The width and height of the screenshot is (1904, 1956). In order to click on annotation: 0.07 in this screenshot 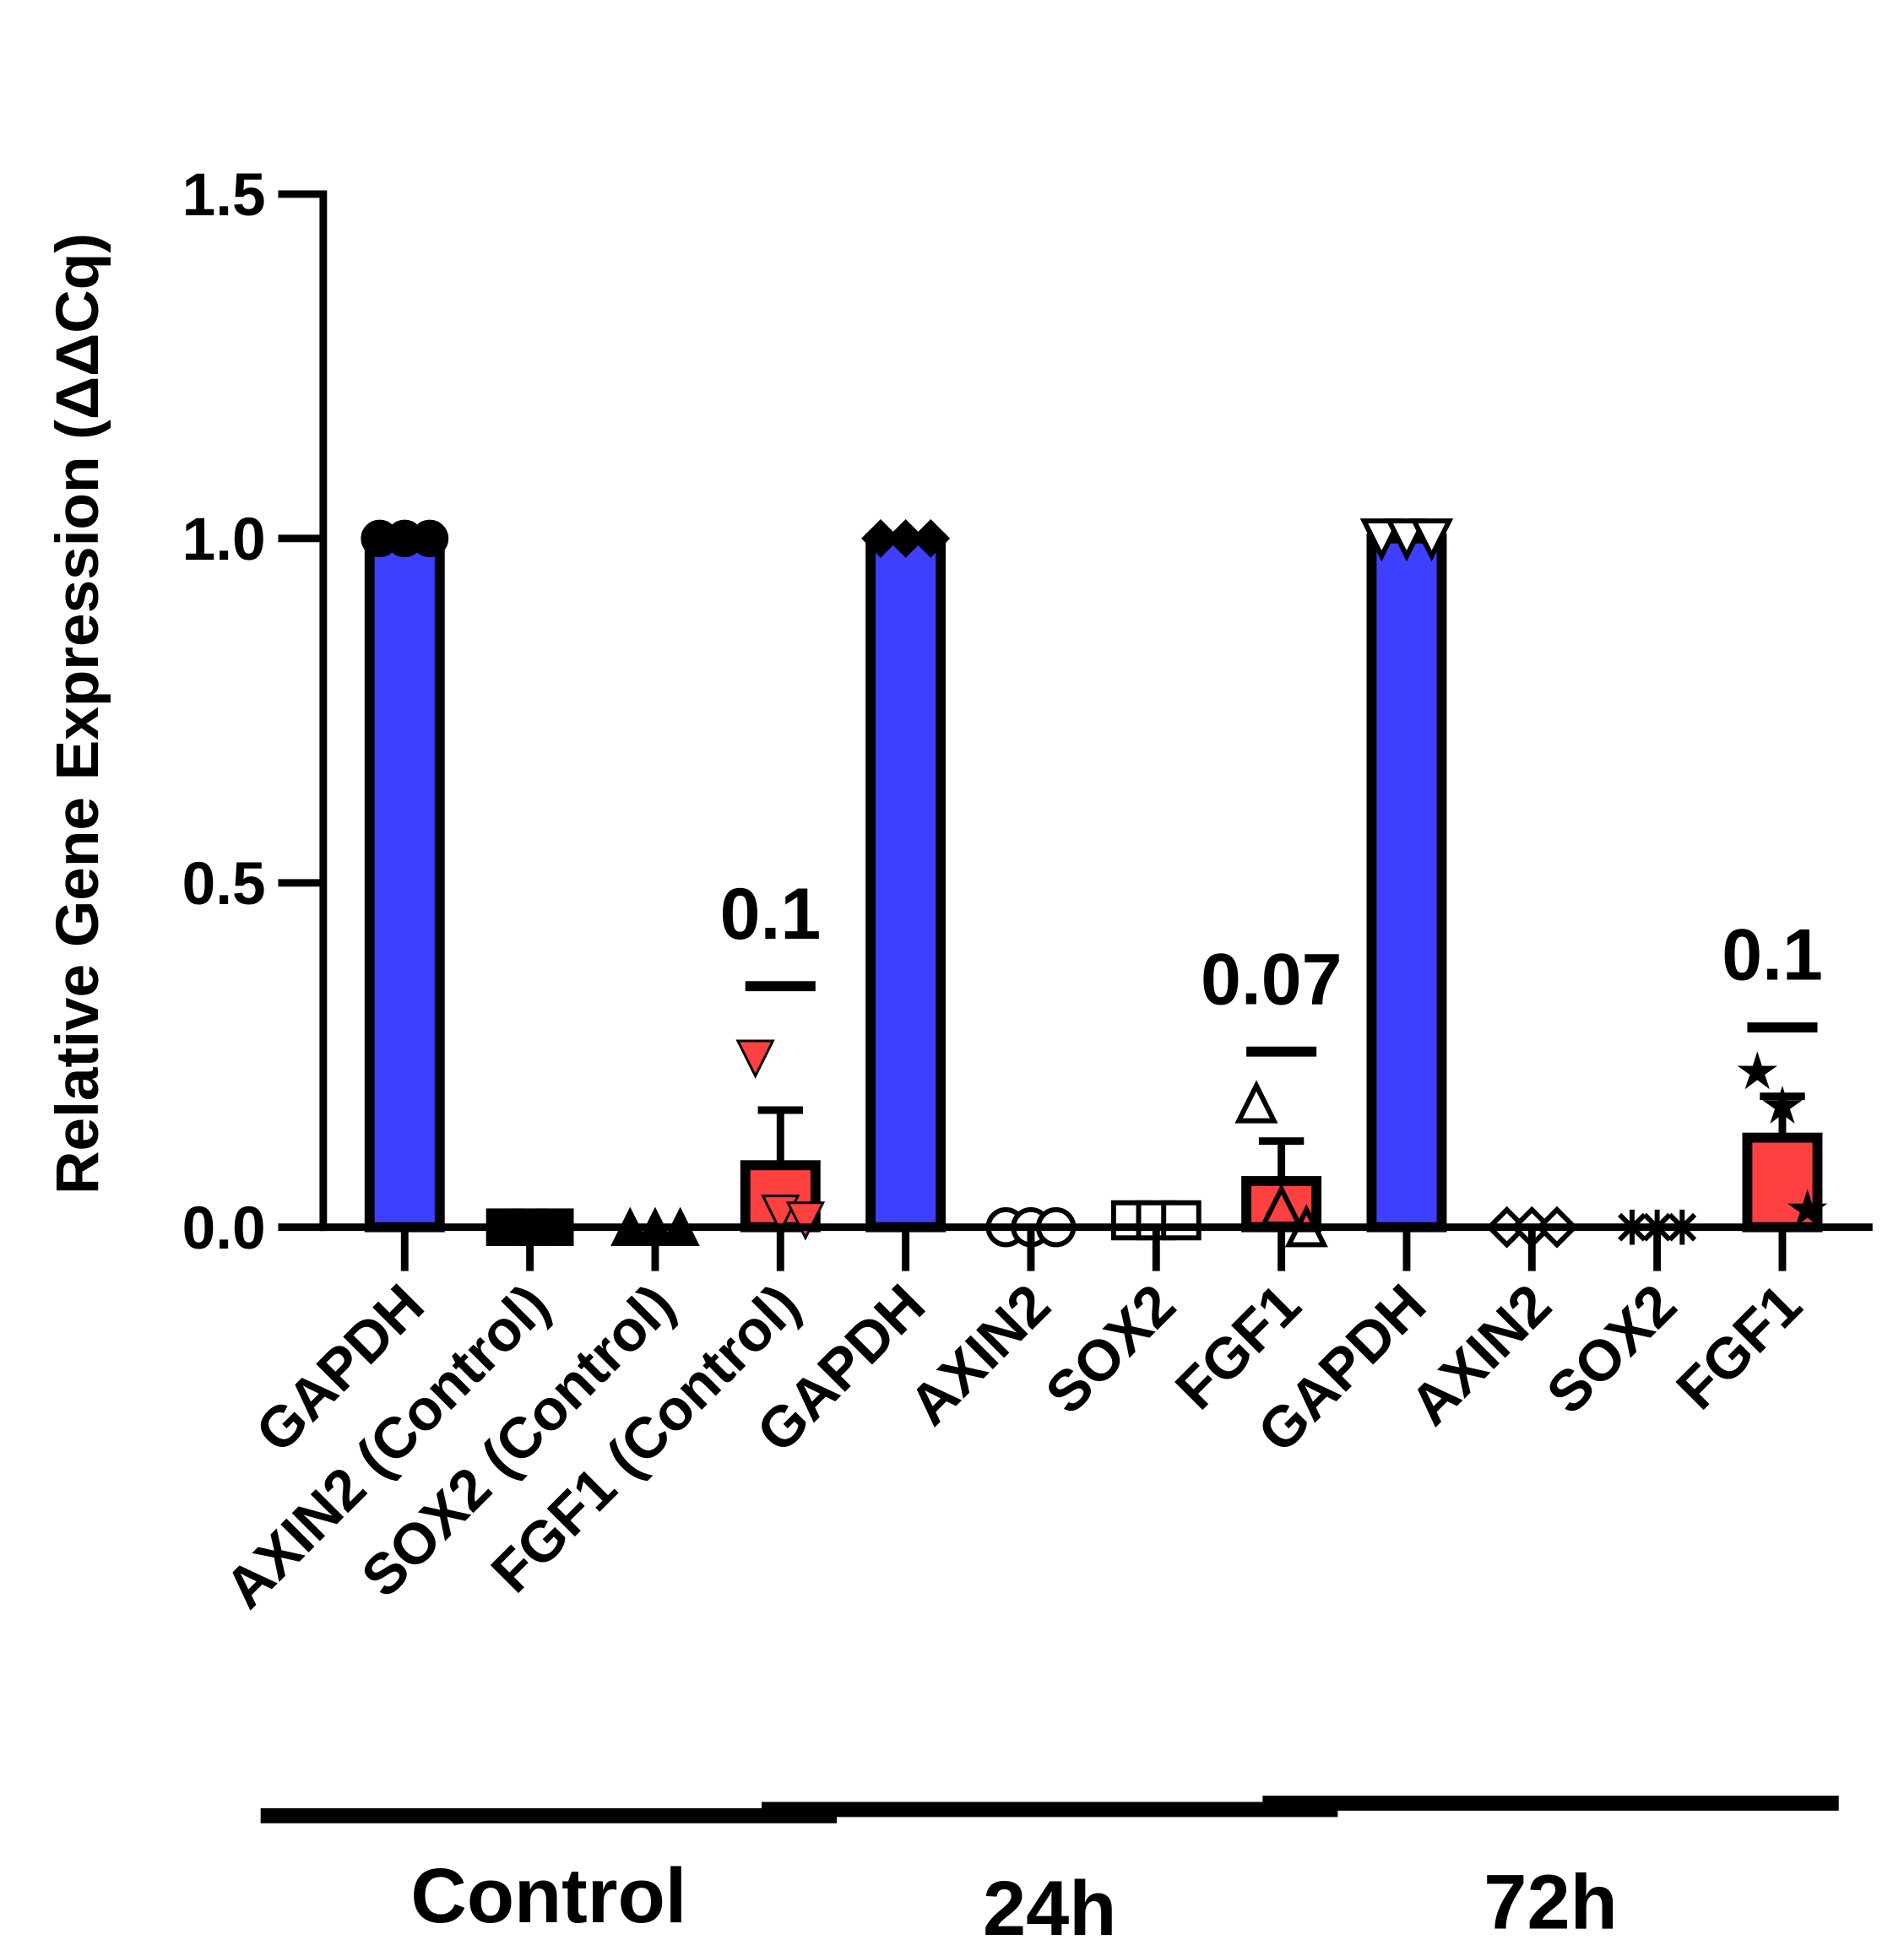, I will do `click(1271, 979)`.